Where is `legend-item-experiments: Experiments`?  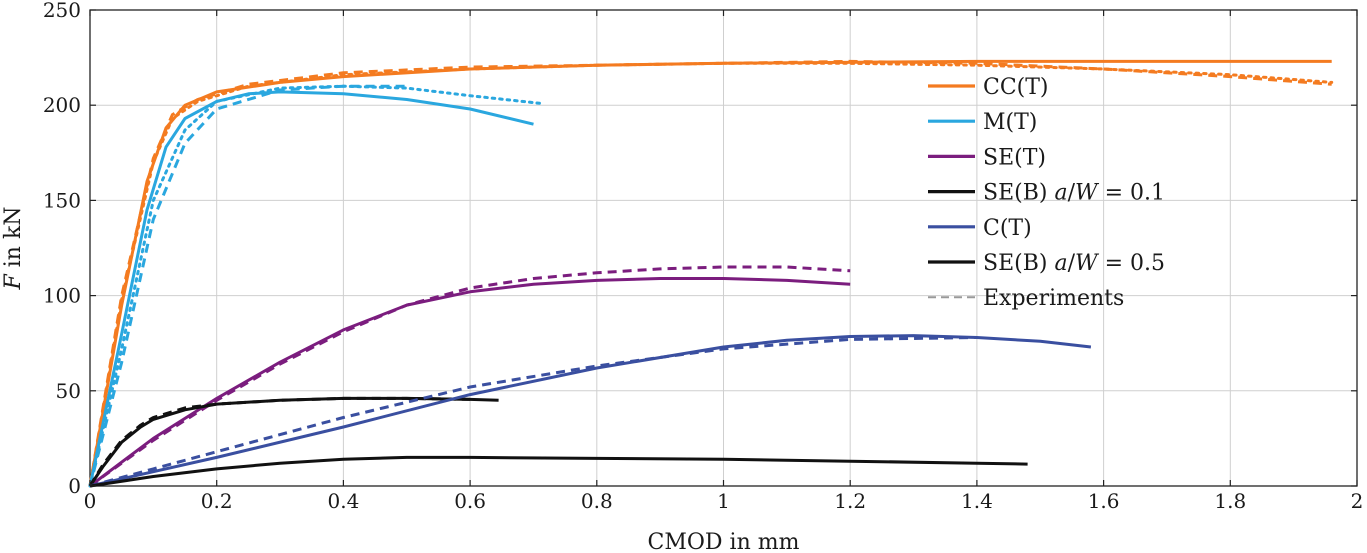
legend-item-experiments: Experiments is located at coordinates (1026, 298).